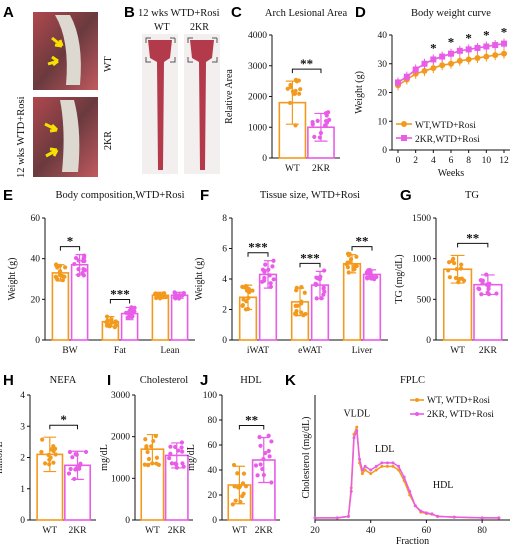  Describe the element at coordinates (170, 351) in the screenshot. I see `x-tick-label: Lean` at that location.